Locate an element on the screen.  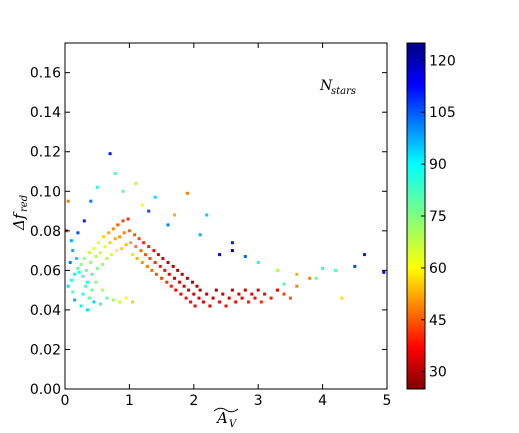
colorbar-tick-label: 30 is located at coordinates (438, 373).